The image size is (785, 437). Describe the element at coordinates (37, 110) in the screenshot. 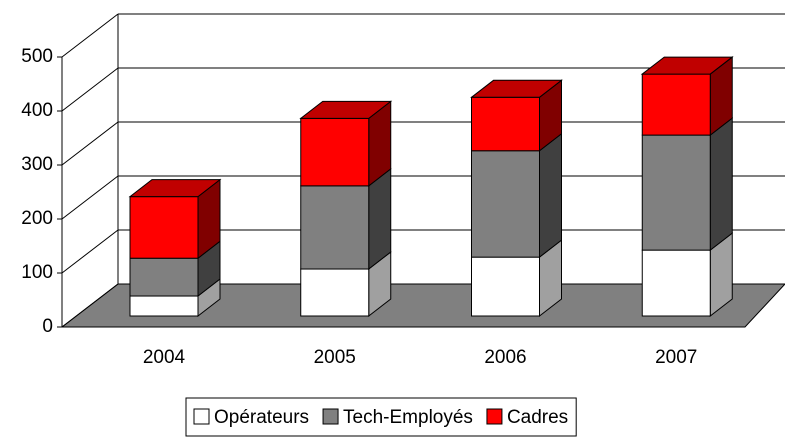

I see `y-tick-label: 400` at that location.